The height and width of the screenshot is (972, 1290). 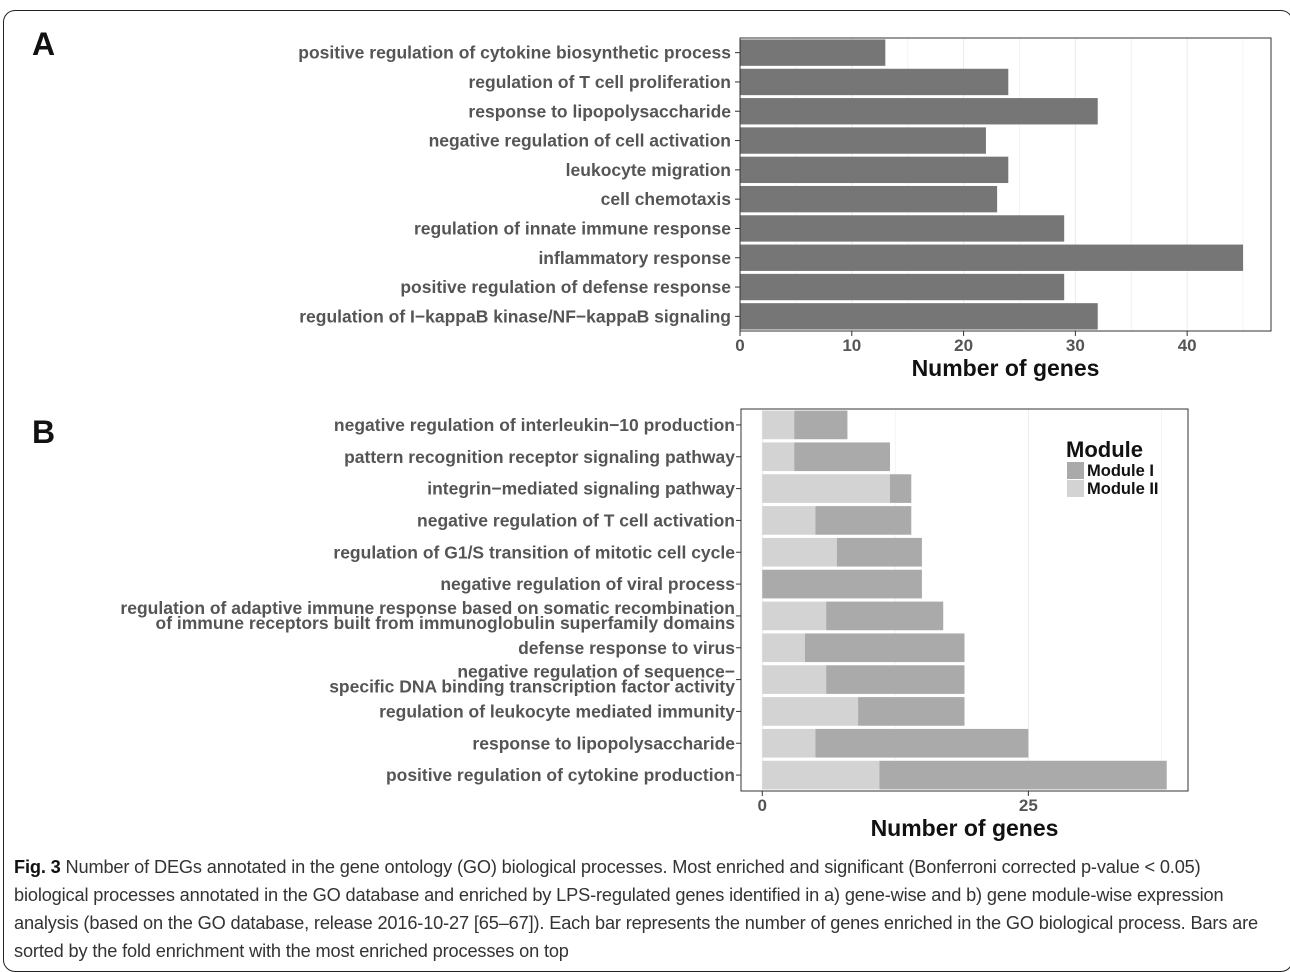 What do you see at coordinates (587, 584) in the screenshot?
I see `category-label-b: negative regulation of viral process` at bounding box center [587, 584].